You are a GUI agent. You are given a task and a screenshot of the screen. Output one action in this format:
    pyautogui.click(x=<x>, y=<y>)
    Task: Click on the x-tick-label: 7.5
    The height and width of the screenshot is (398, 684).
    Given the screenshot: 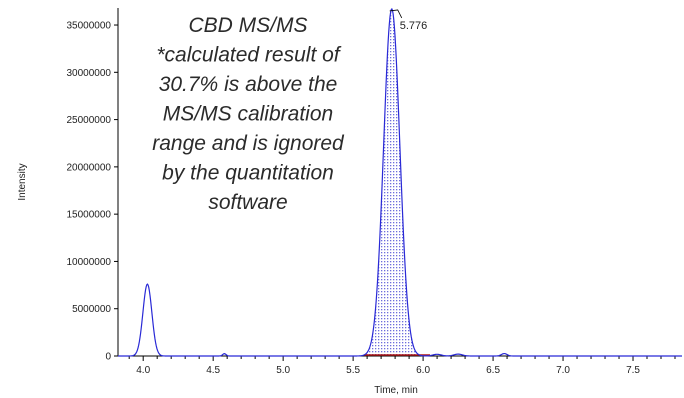 What is the action you would take?
    pyautogui.click(x=633, y=370)
    